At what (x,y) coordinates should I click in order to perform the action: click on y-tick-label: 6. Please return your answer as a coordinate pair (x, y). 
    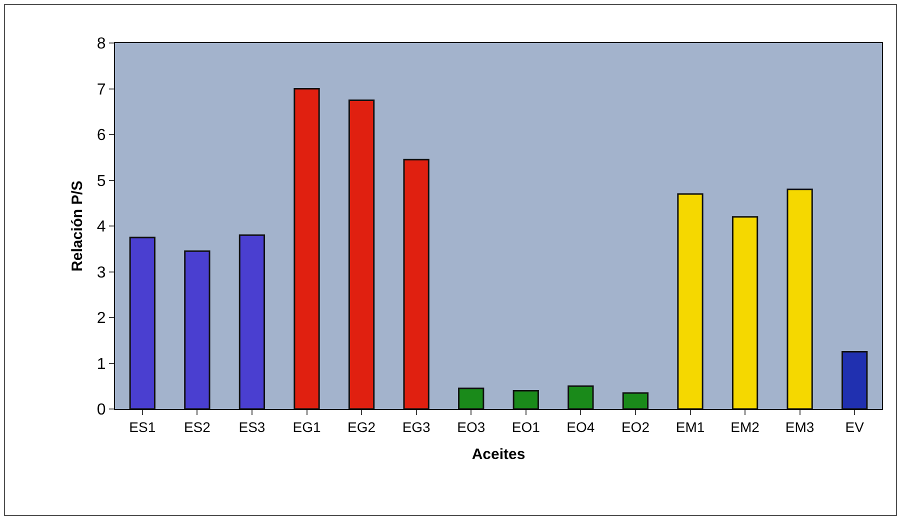
    Looking at the image, I should click on (101, 135).